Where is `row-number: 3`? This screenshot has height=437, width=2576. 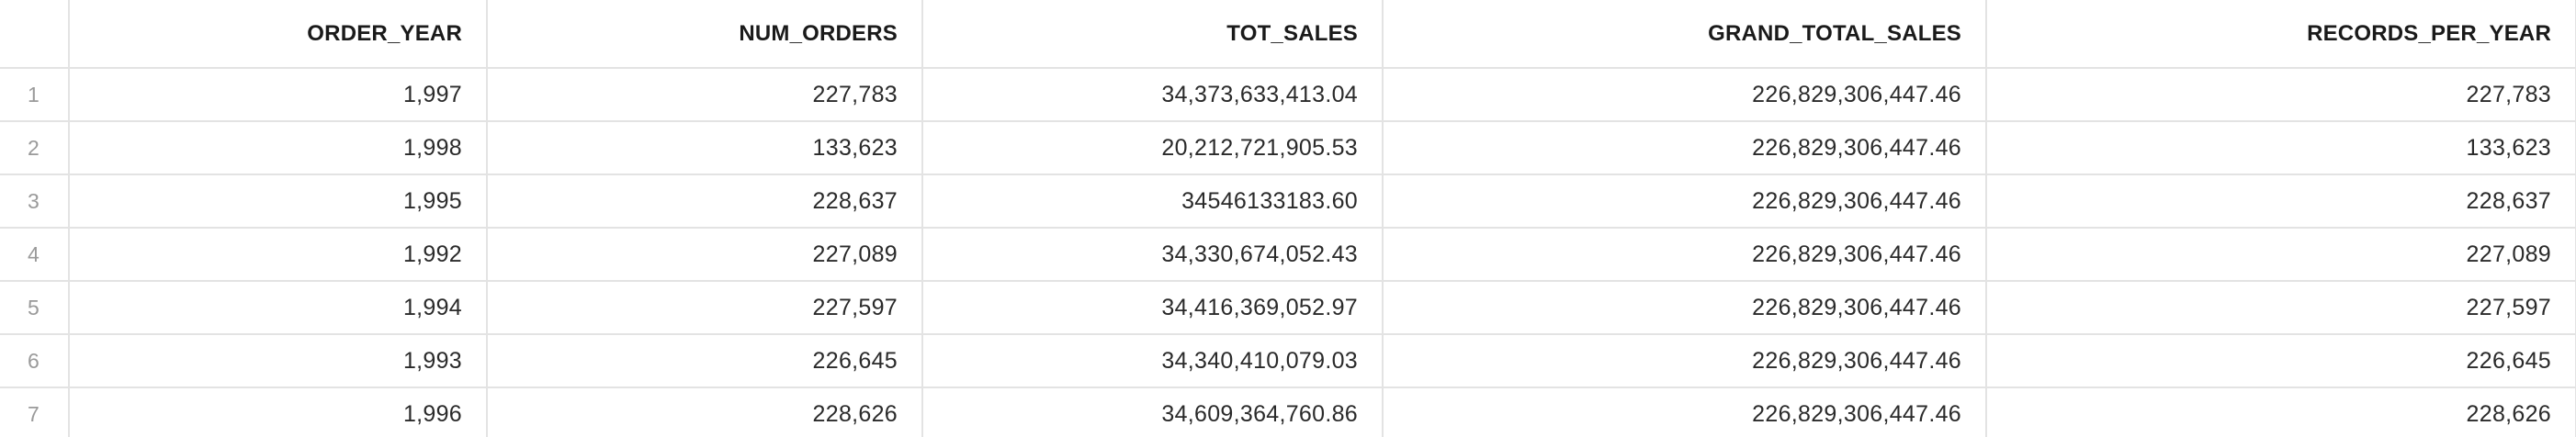
row-number: 3 is located at coordinates (35, 201).